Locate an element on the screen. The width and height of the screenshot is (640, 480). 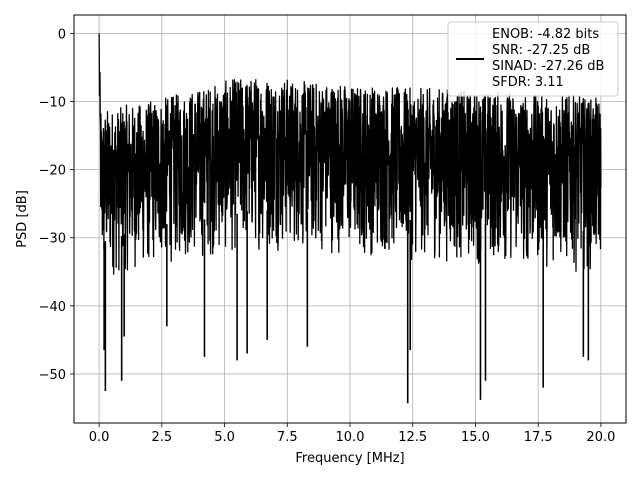
legend-box is located at coordinates (533, 59).